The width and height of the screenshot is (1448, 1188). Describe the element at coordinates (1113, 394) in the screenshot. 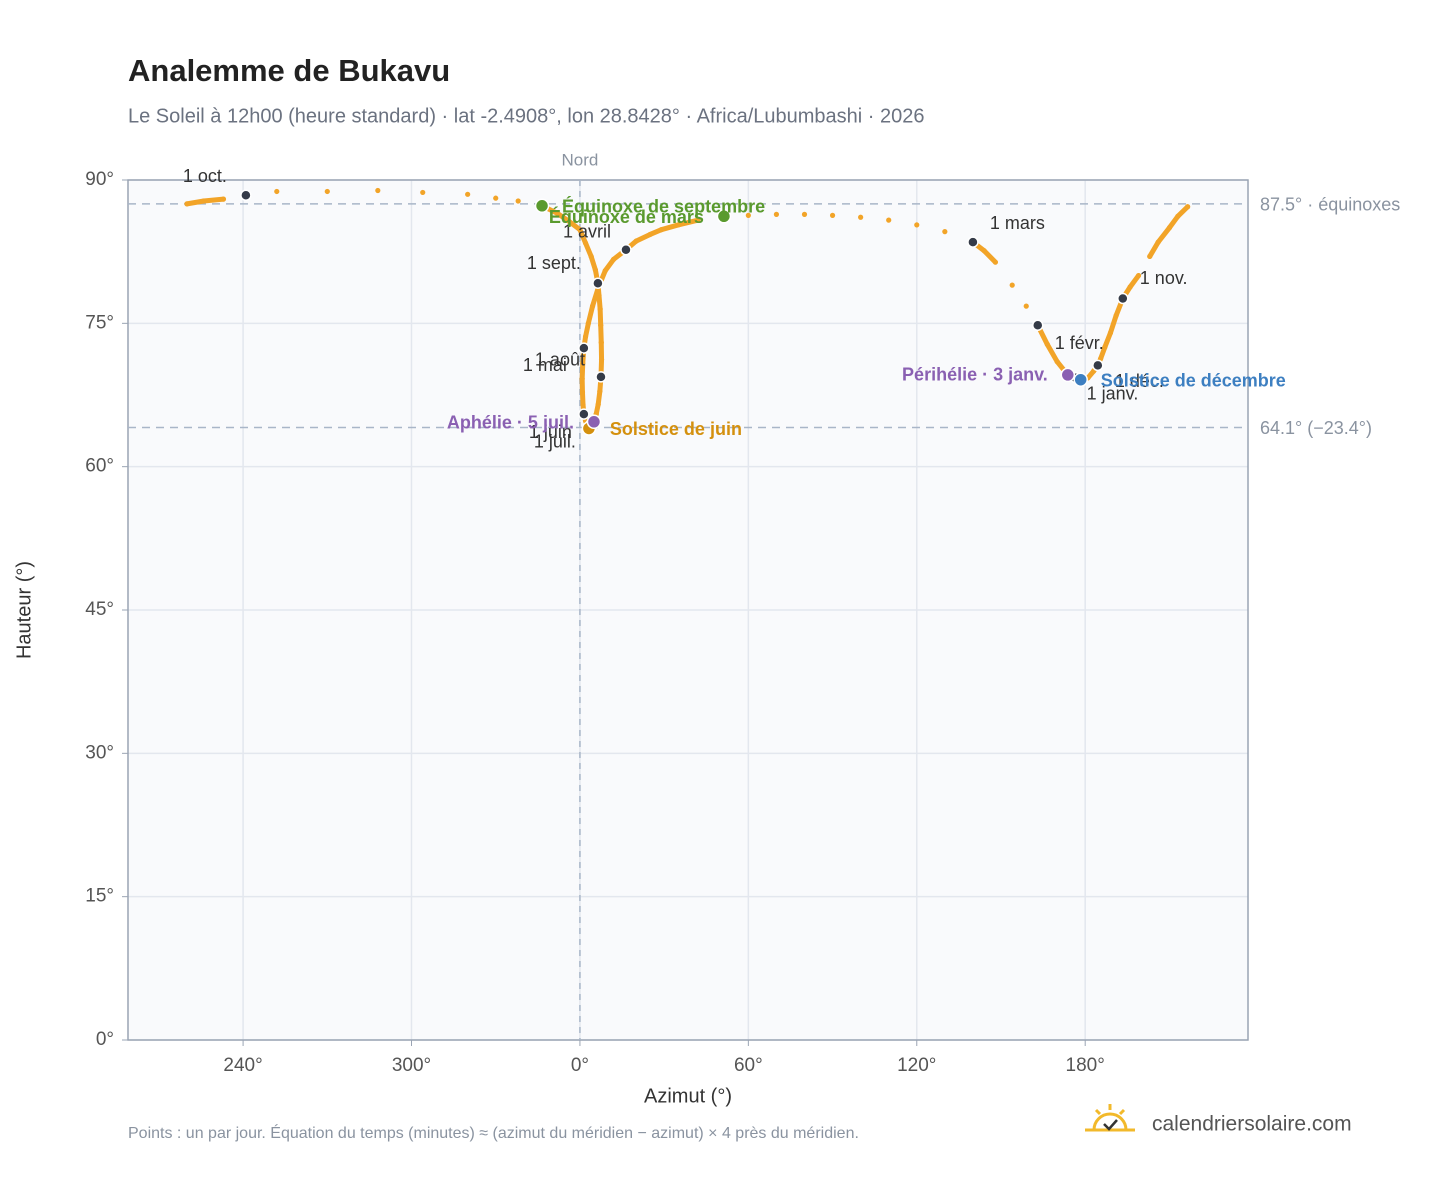

I see `month-label: 1 janv.` at that location.